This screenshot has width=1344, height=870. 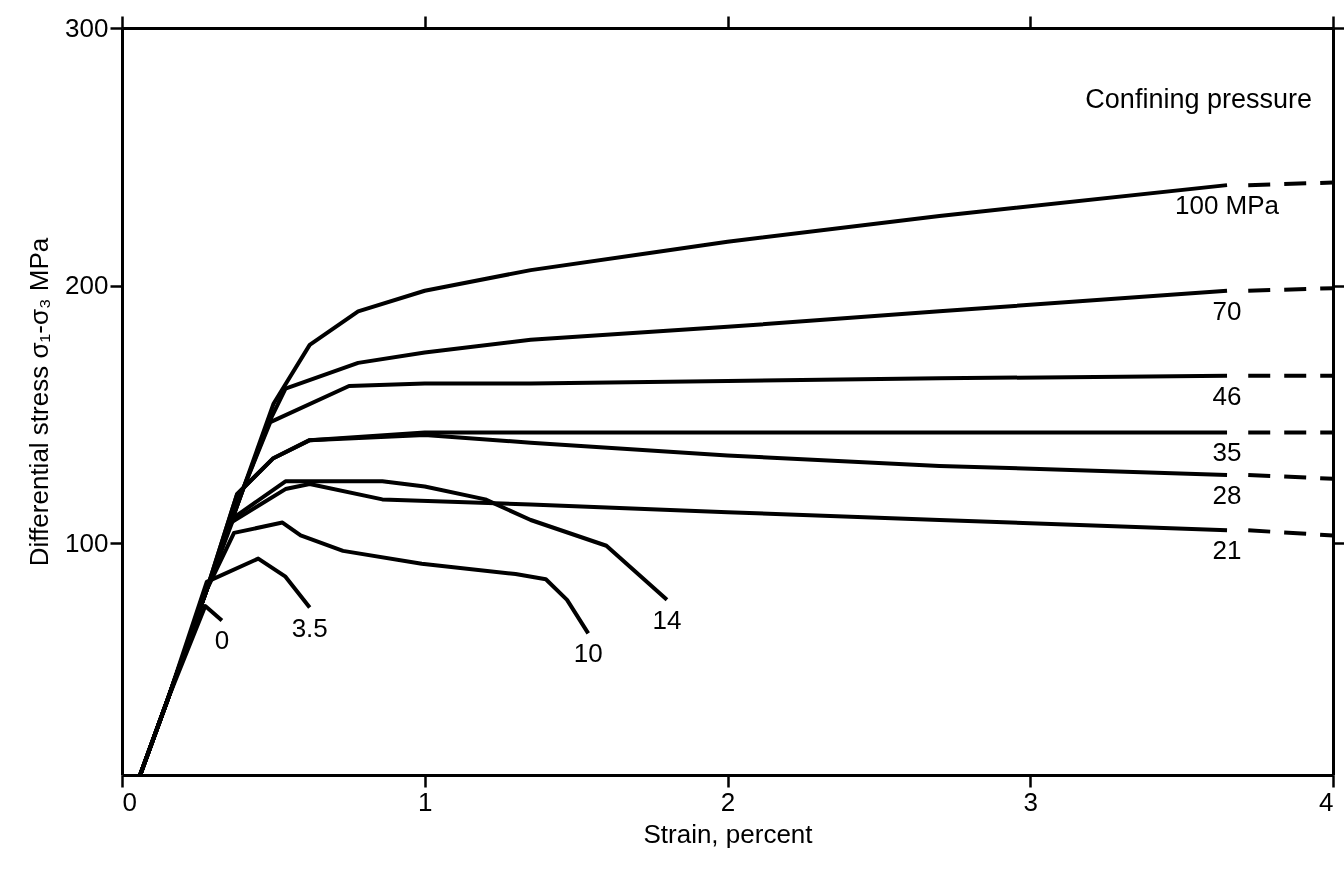 What do you see at coordinates (425, 801) in the screenshot?
I see `x-tick-label: 1` at bounding box center [425, 801].